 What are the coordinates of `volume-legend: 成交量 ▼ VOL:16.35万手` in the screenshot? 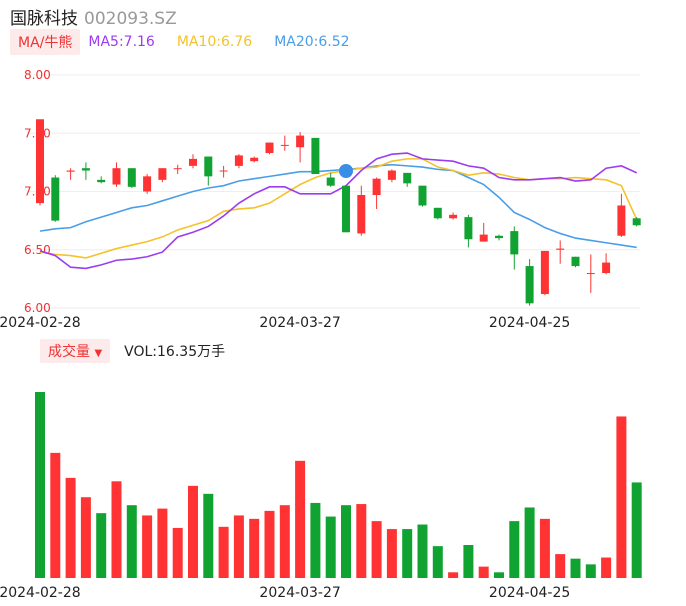 It's located at (133, 351).